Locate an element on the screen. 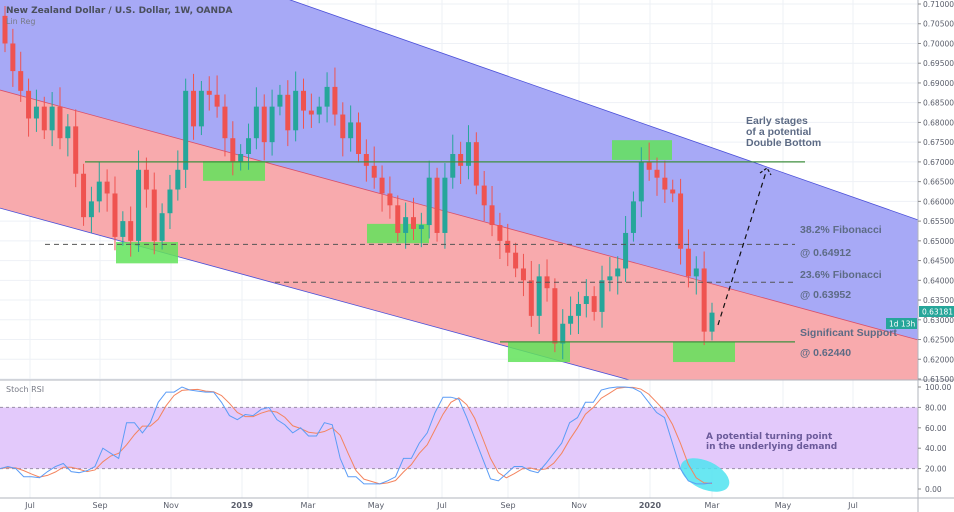  countdown-badge is located at coordinates (901, 323).